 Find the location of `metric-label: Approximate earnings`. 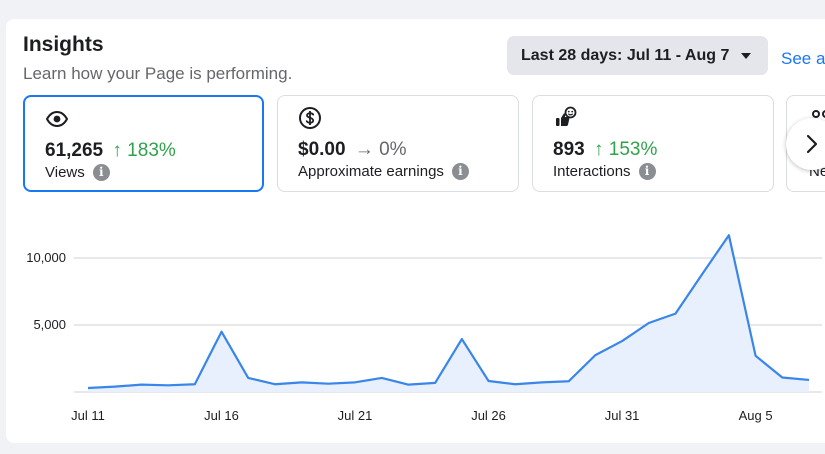

metric-label: Approximate earnings is located at coordinates (371, 171).